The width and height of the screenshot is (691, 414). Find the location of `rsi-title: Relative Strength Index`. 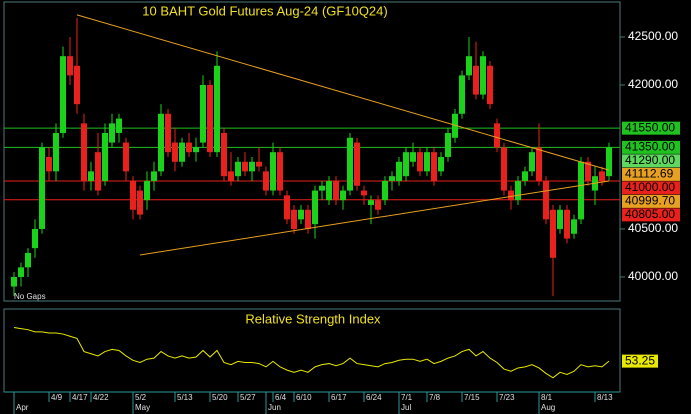

rsi-title: Relative Strength Index is located at coordinates (313, 318).